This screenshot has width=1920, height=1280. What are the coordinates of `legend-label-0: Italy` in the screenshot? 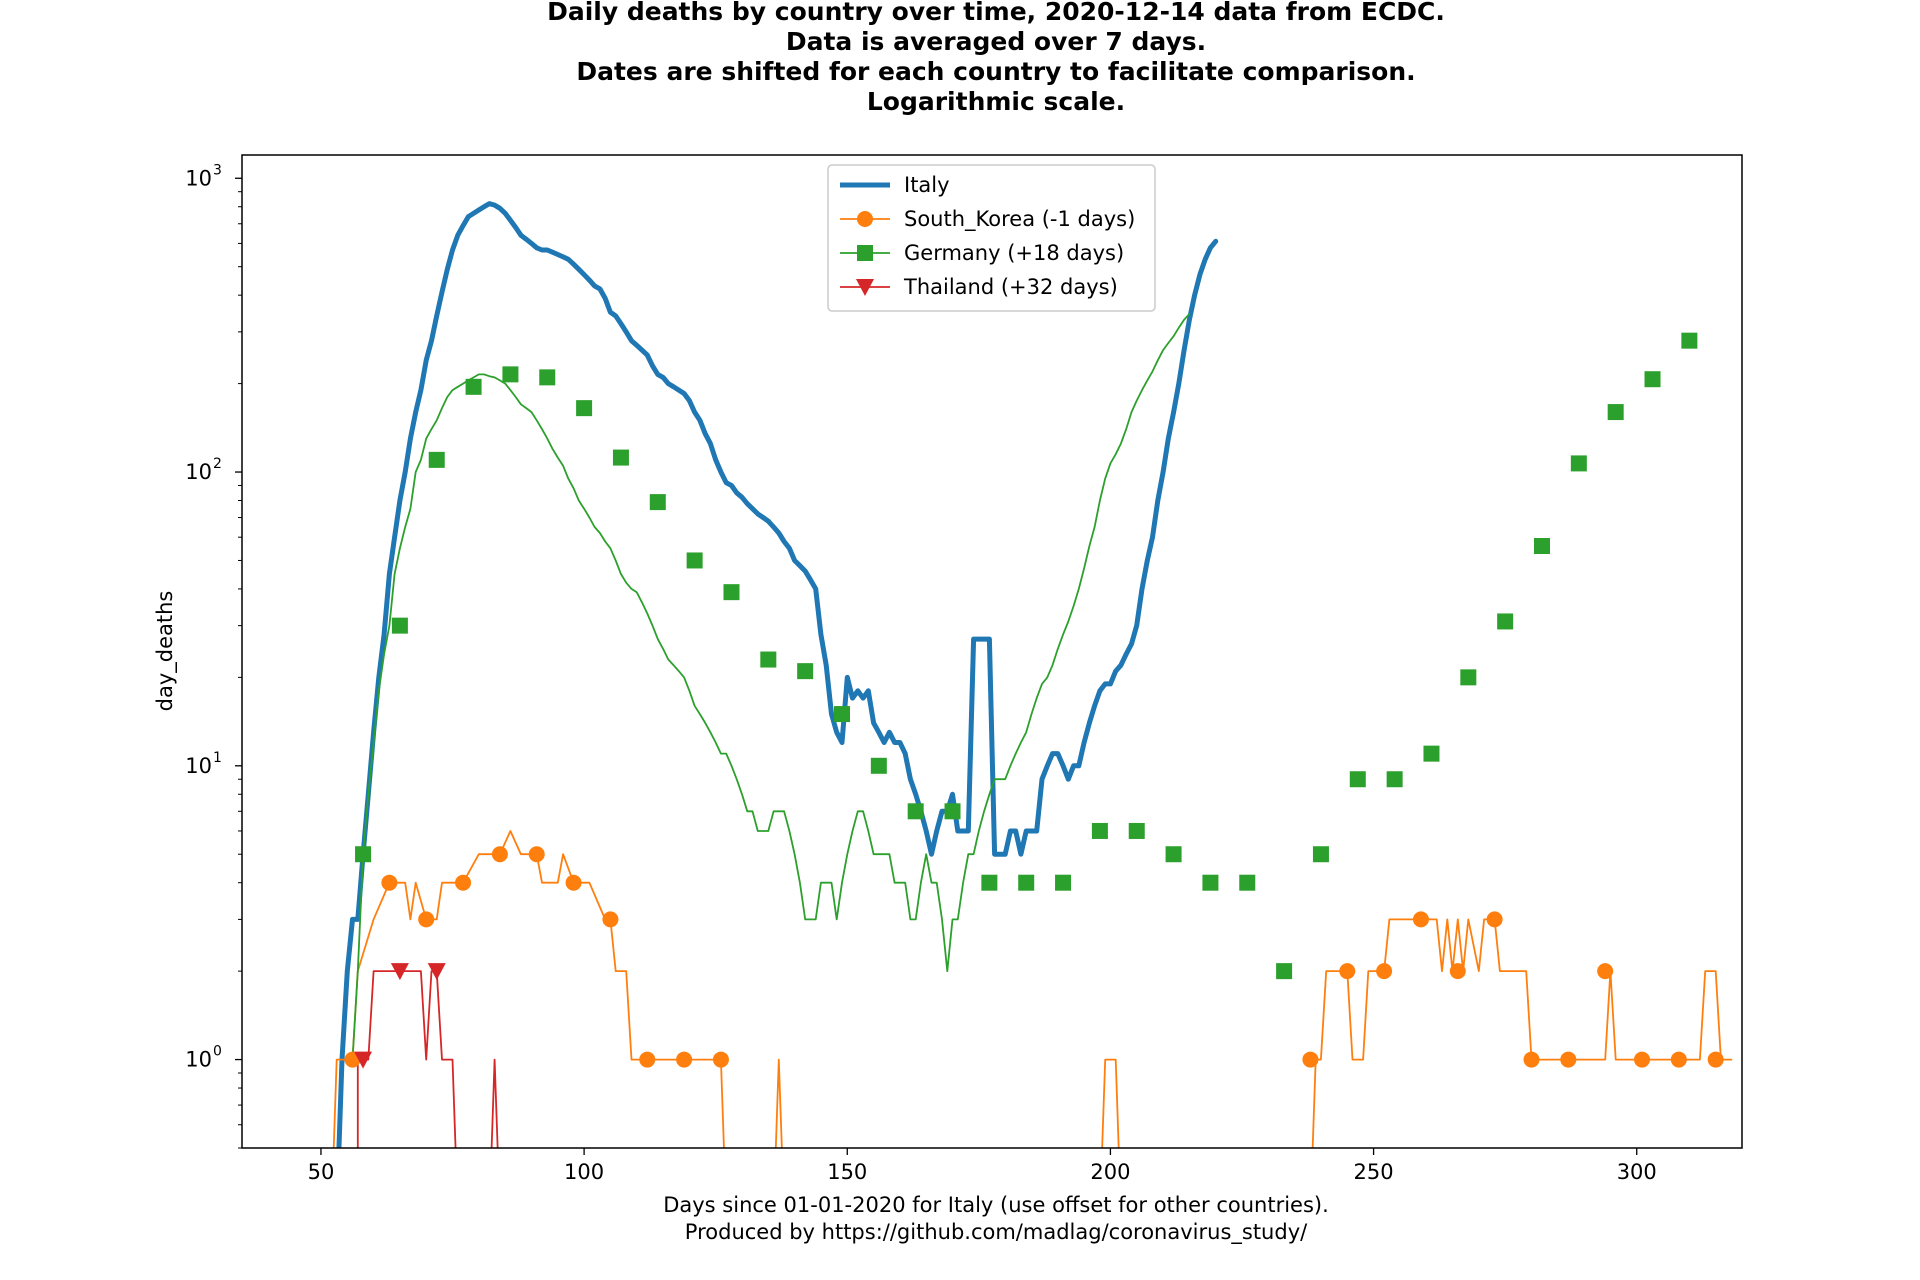 It's located at (927, 185).